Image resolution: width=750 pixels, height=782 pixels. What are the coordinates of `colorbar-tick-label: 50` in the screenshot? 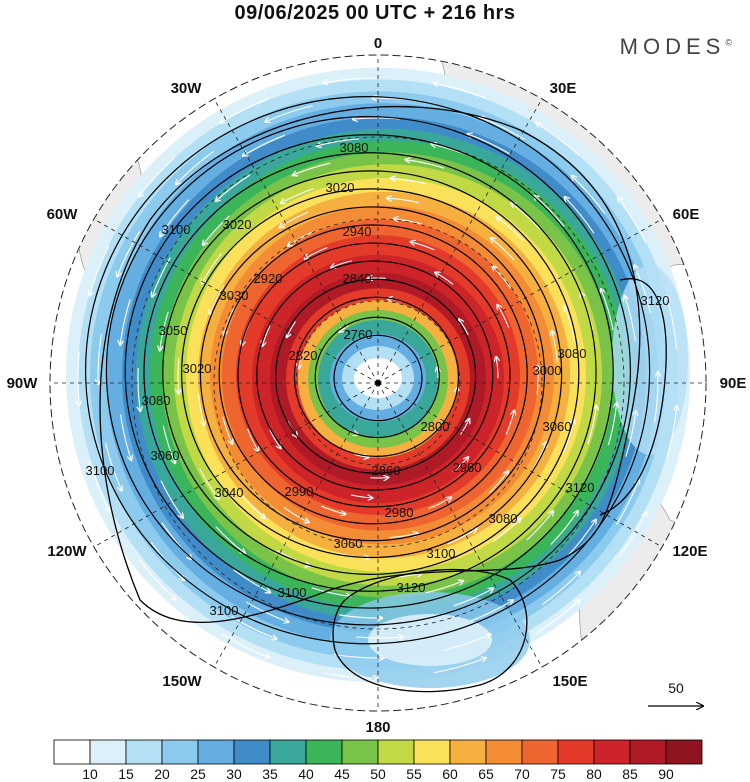 It's located at (378, 774).